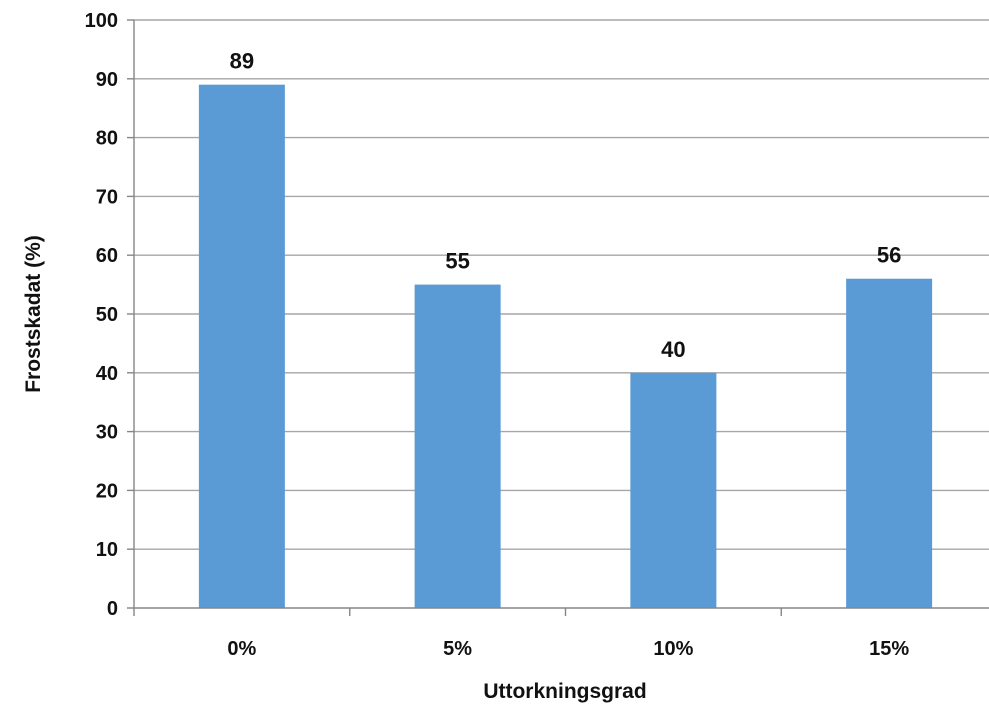  What do you see at coordinates (889, 649) in the screenshot?
I see `x-tick-label: 15%` at bounding box center [889, 649].